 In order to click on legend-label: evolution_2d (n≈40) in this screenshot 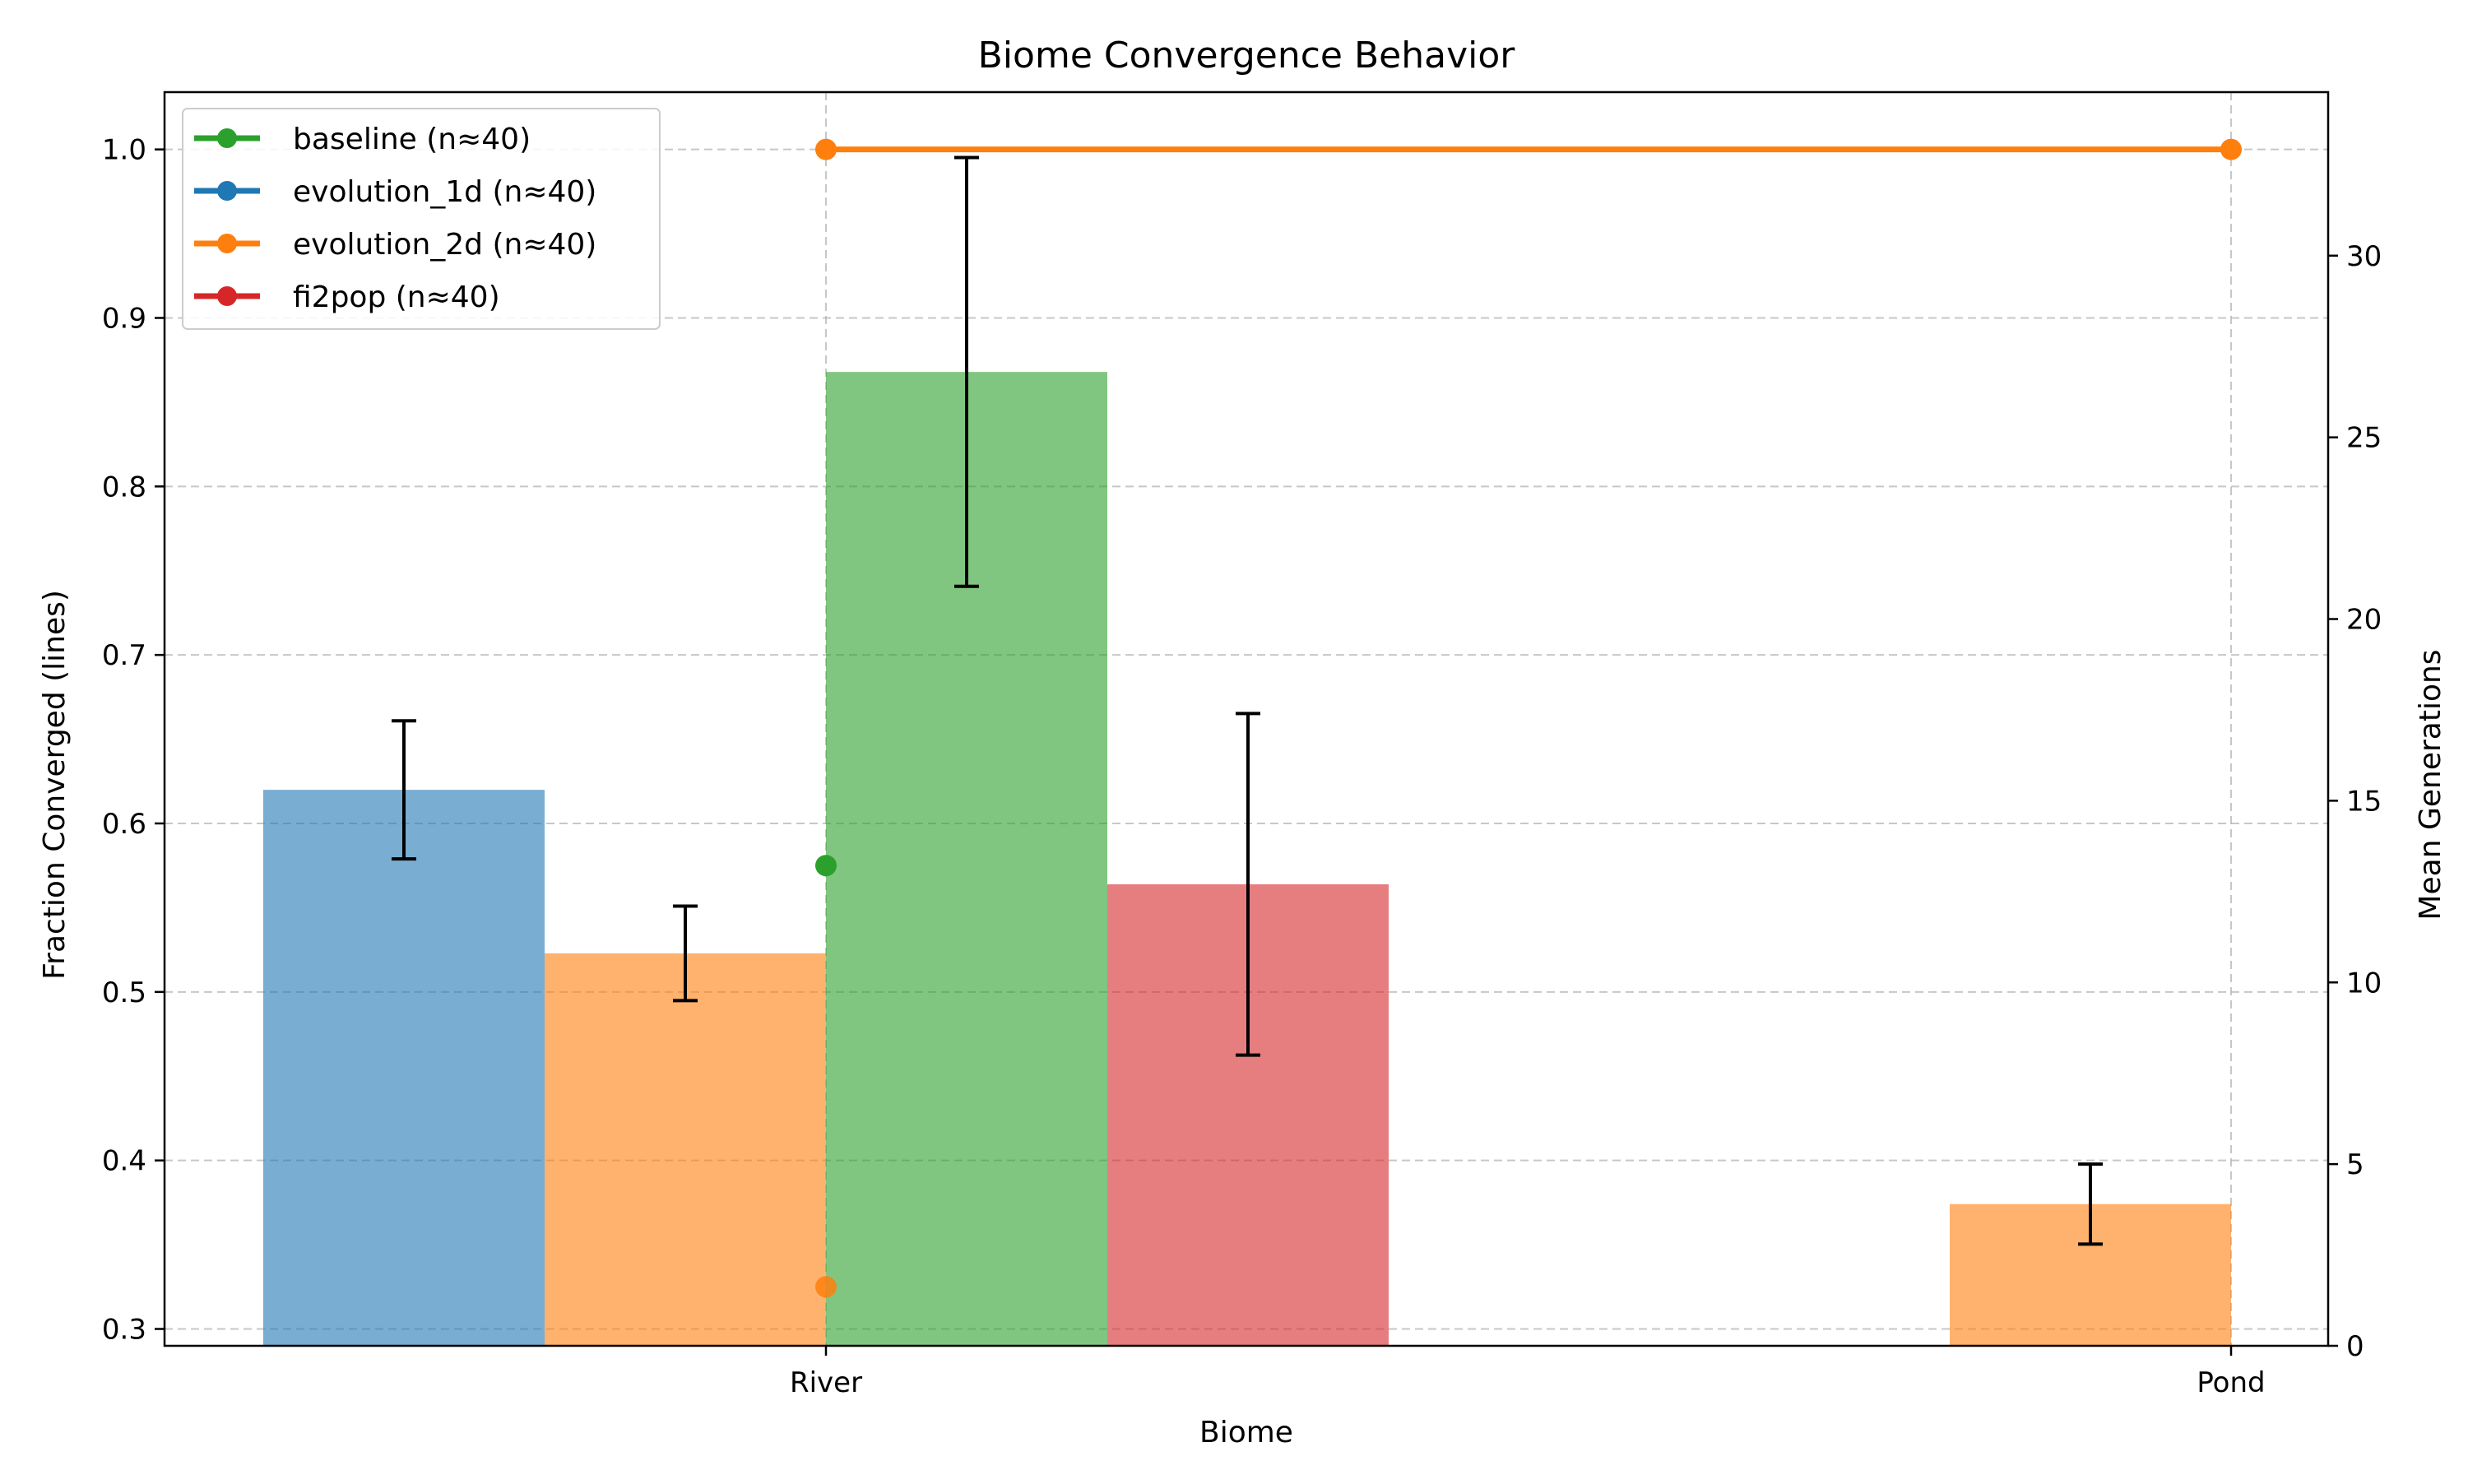, I will do `click(444, 245)`.